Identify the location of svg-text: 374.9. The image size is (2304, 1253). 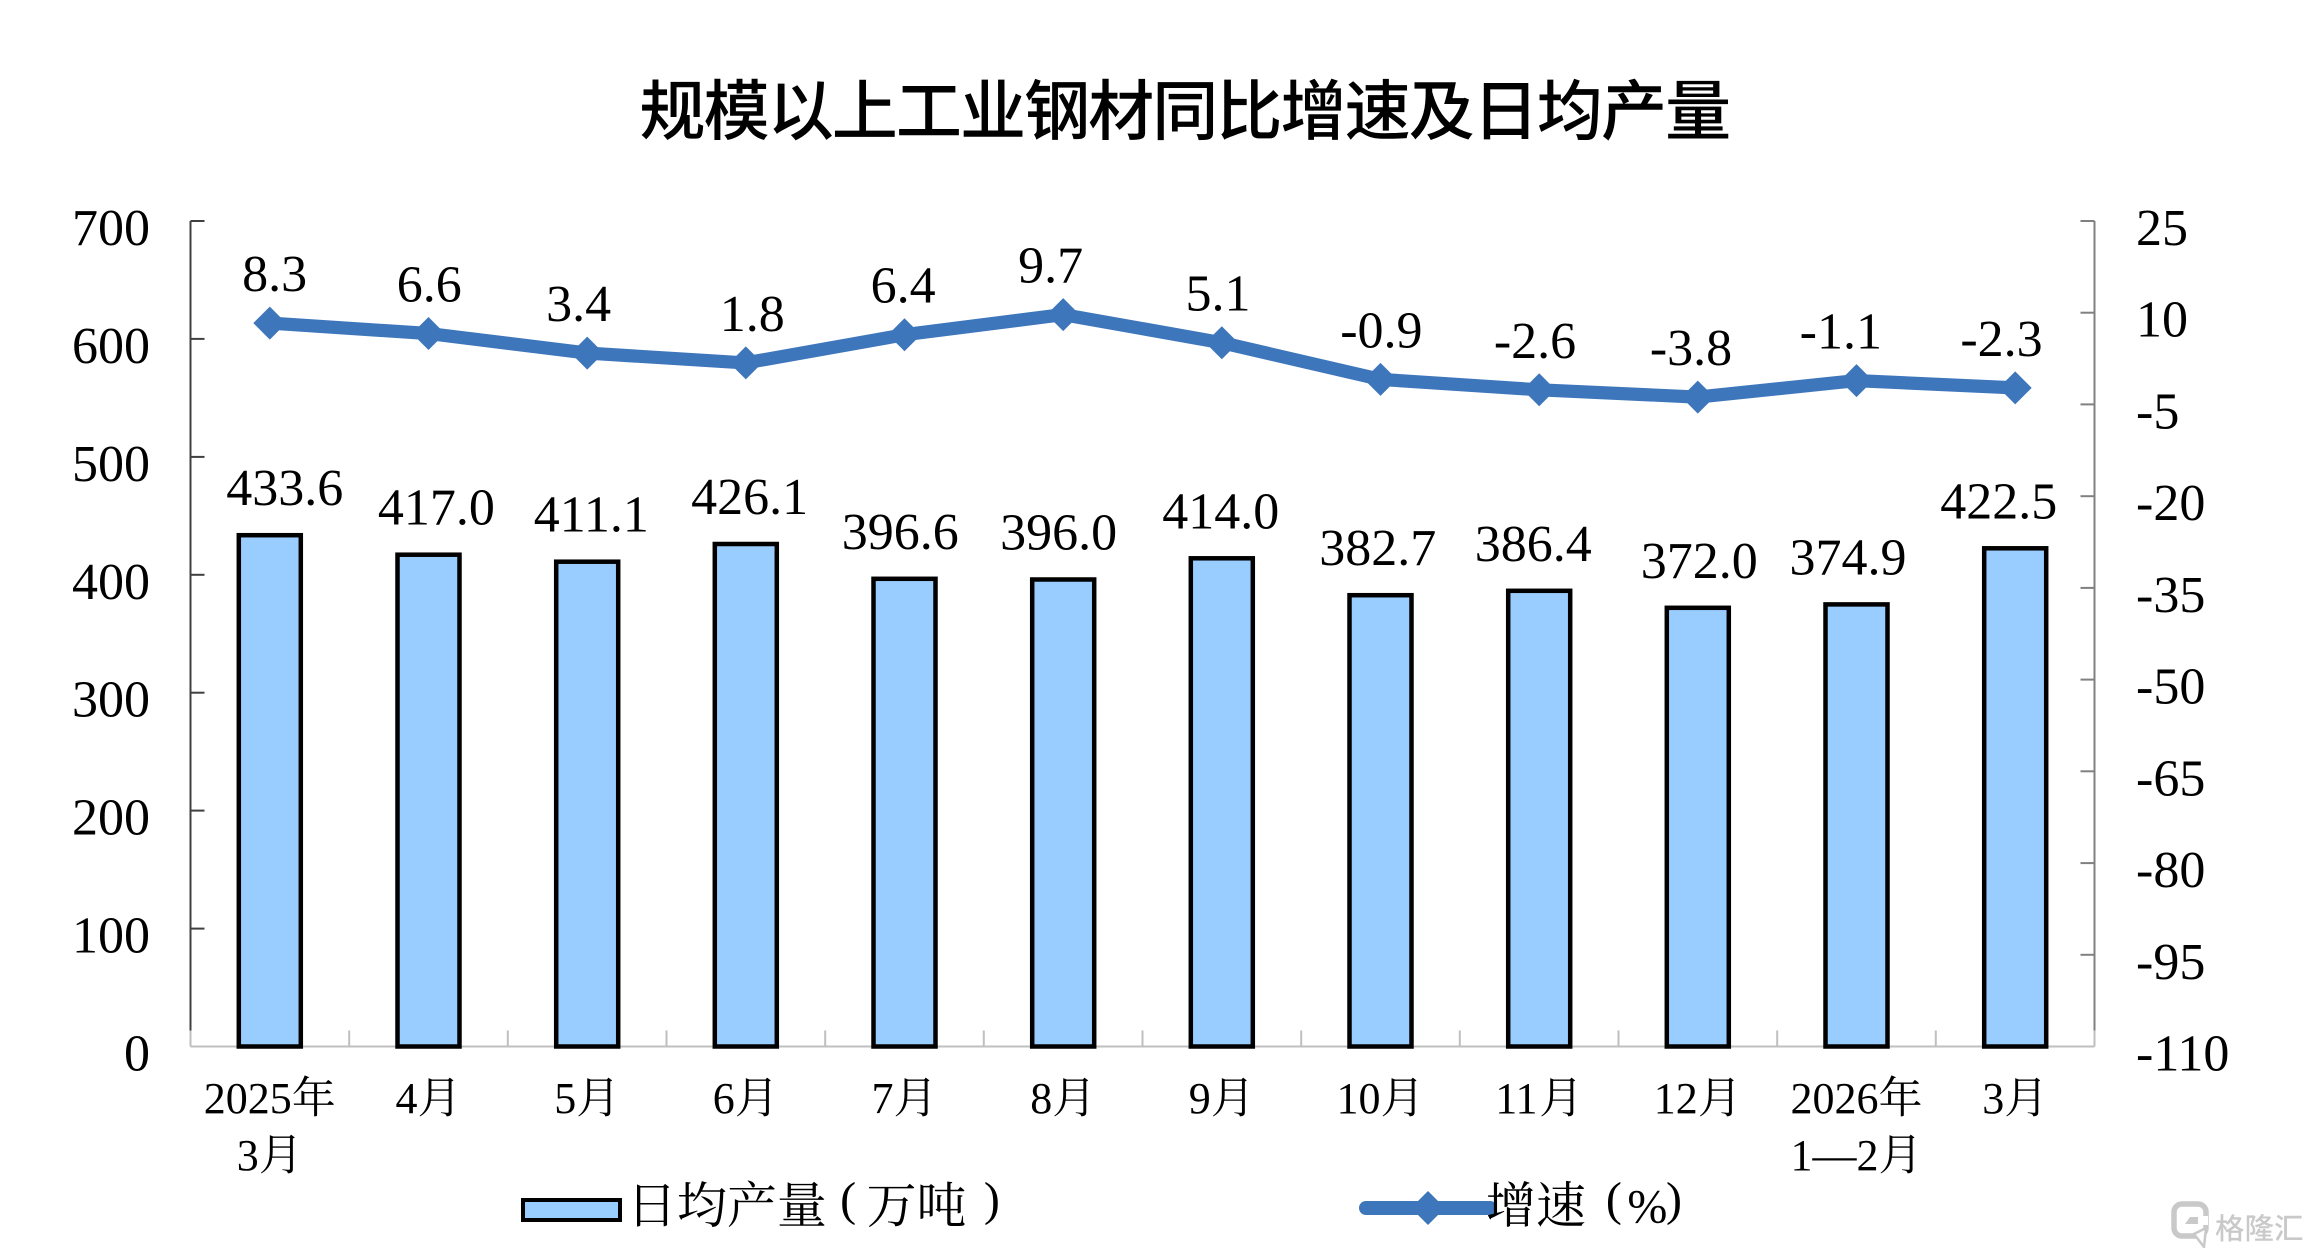
(1848, 557).